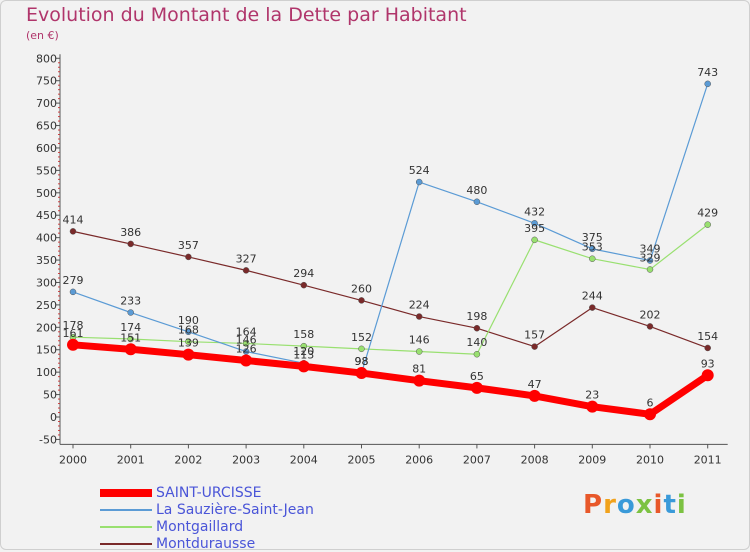 Image resolution: width=750 pixels, height=552 pixels. What do you see at coordinates (50, 395) in the screenshot?
I see `y-tick-label: 50` at bounding box center [50, 395].